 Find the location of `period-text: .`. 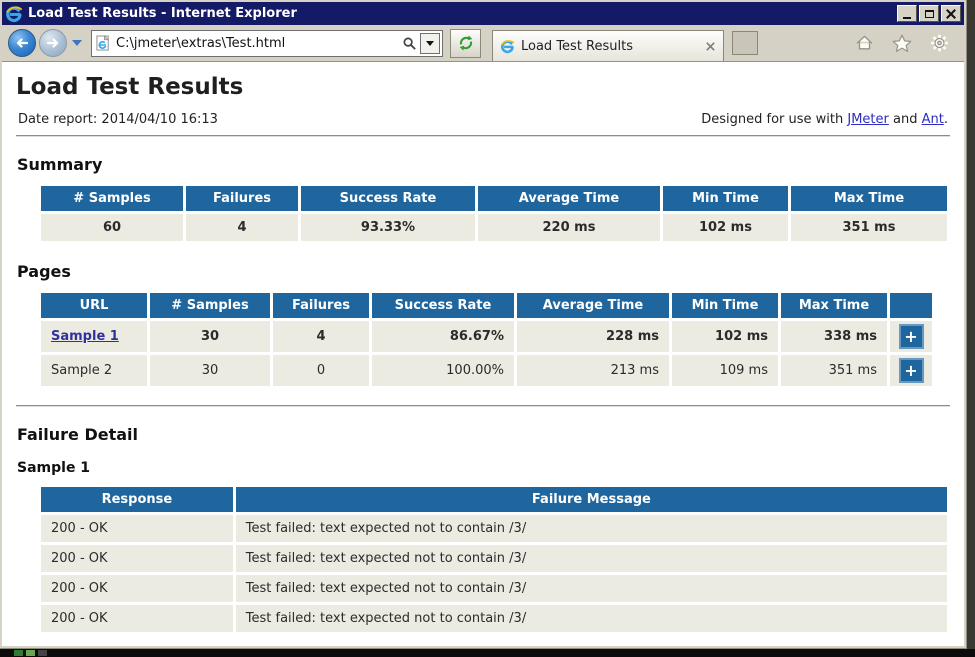

period-text: . is located at coordinates (945, 119).